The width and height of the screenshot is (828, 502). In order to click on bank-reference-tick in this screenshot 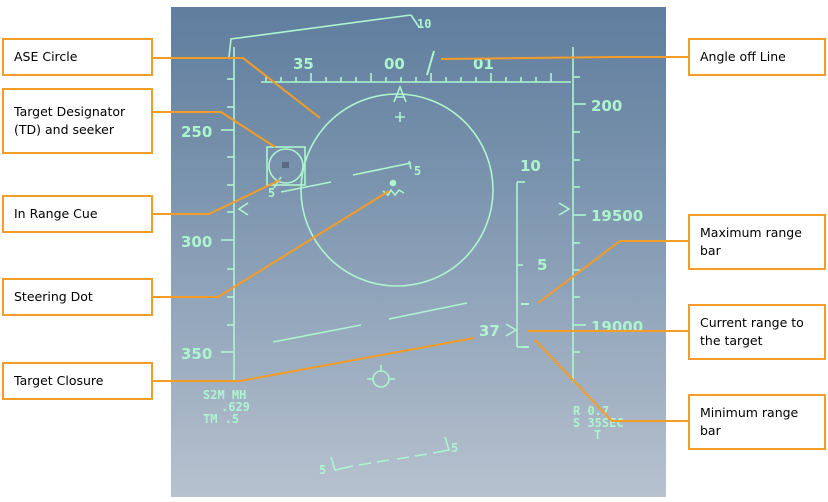, I will do `click(415, 21)`.